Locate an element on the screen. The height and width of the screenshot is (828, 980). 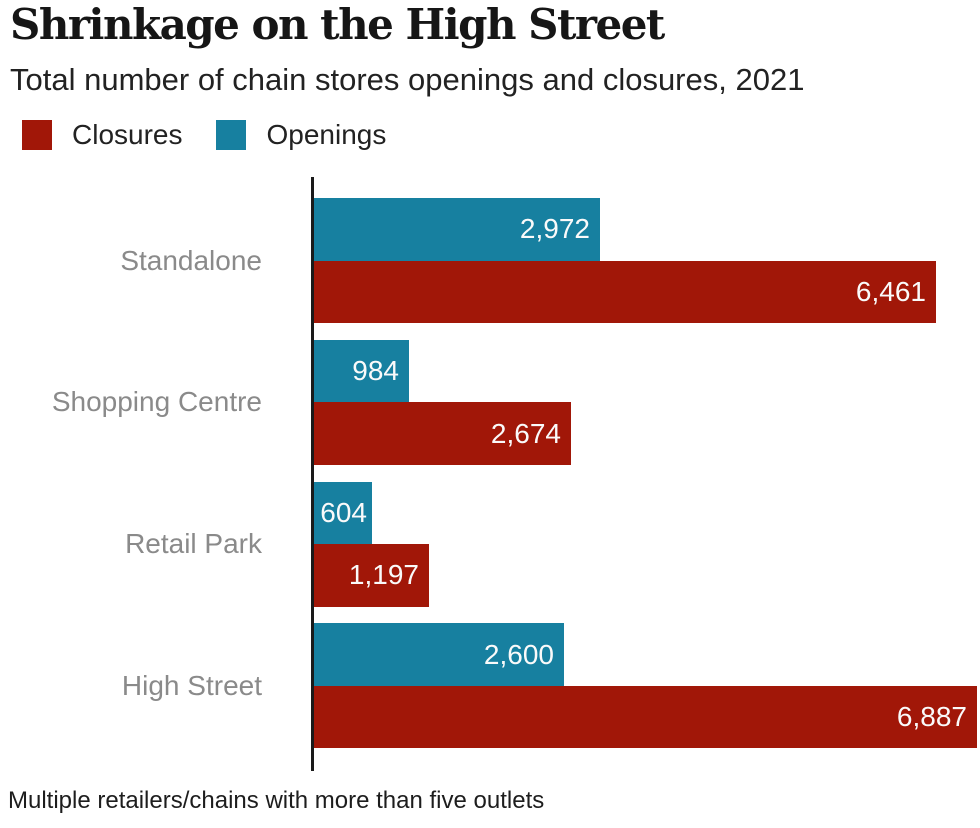
bar-closures: 1,197 is located at coordinates (371, 575).